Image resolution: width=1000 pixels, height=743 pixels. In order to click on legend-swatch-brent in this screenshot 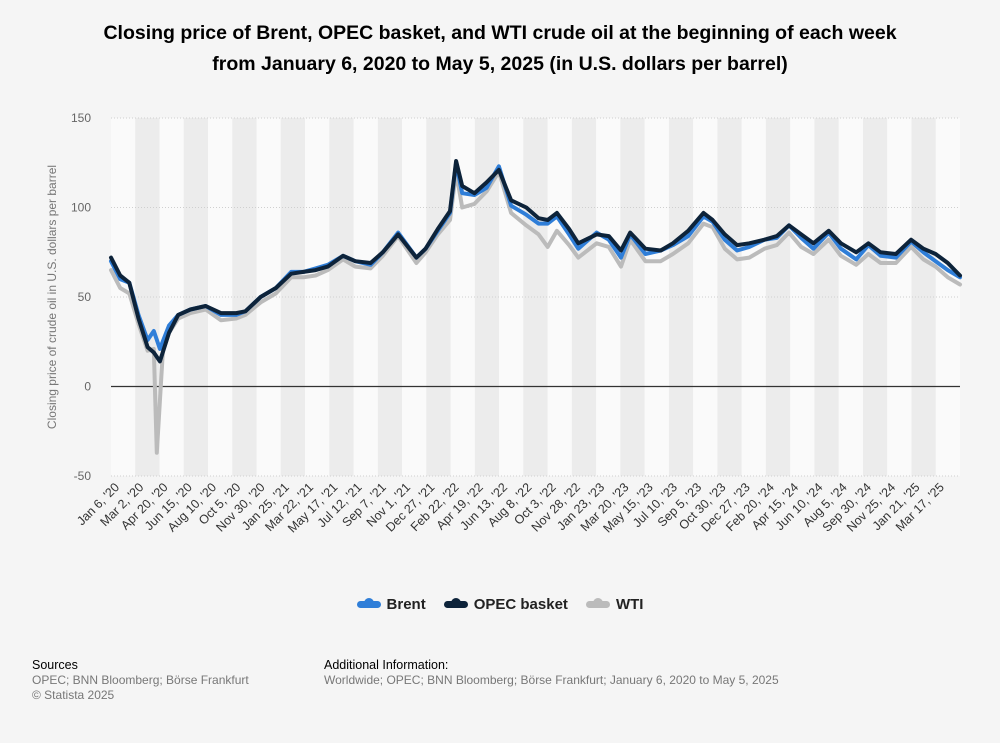, I will do `click(368, 603)`.